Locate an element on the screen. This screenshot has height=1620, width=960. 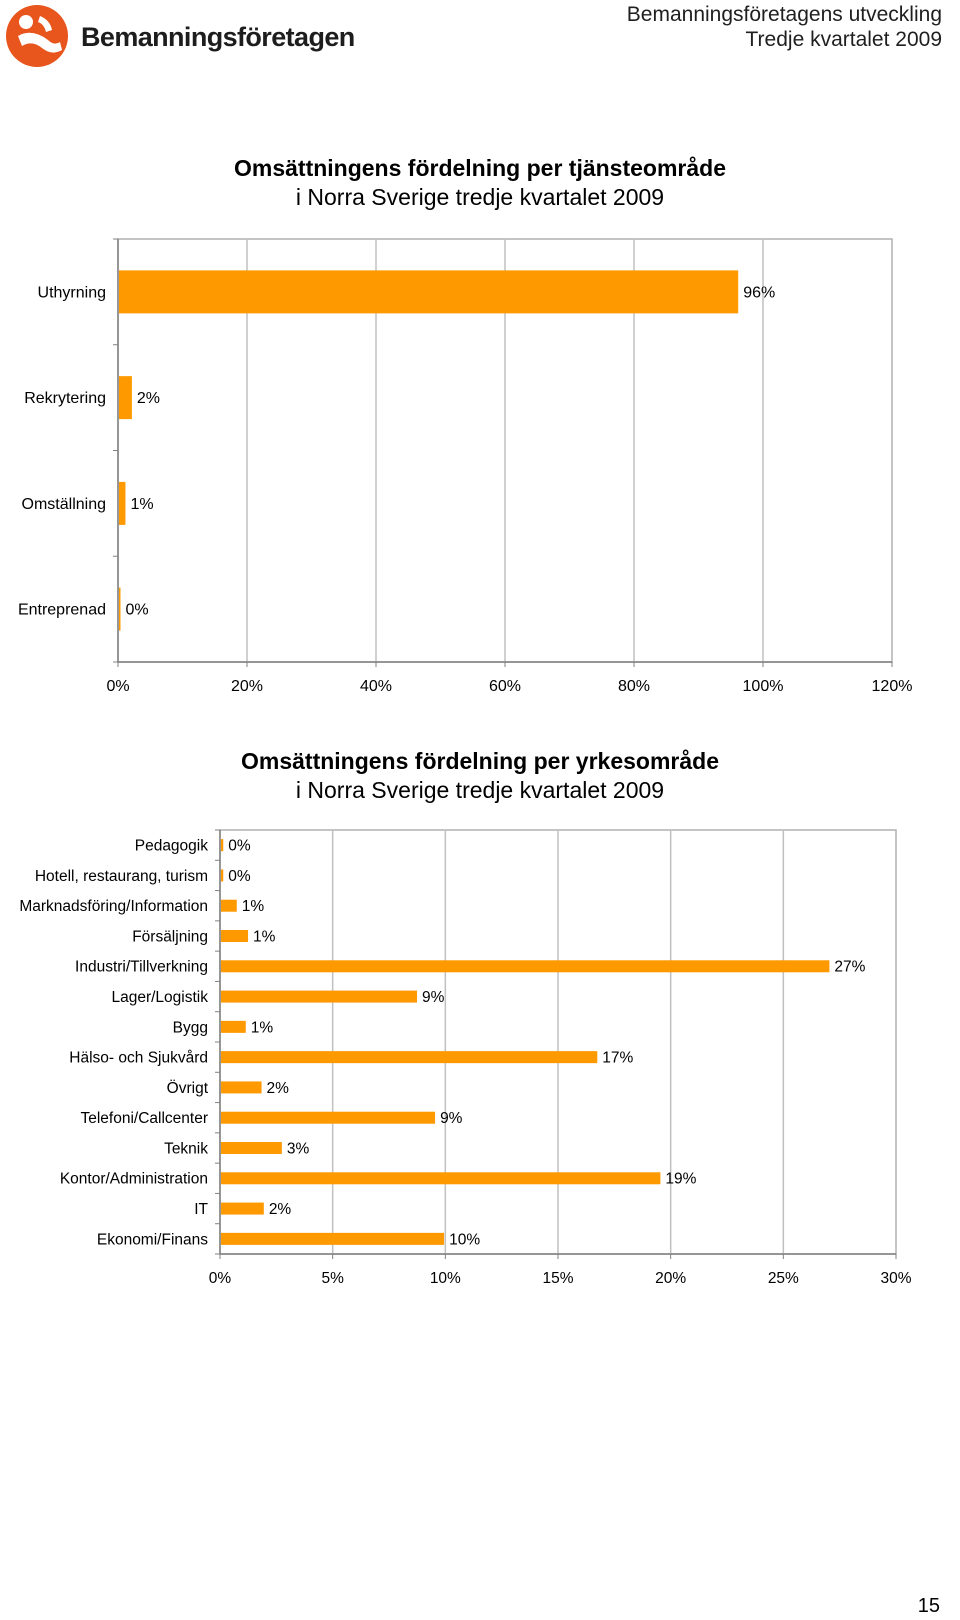
data-label: 3% is located at coordinates (298, 1148).